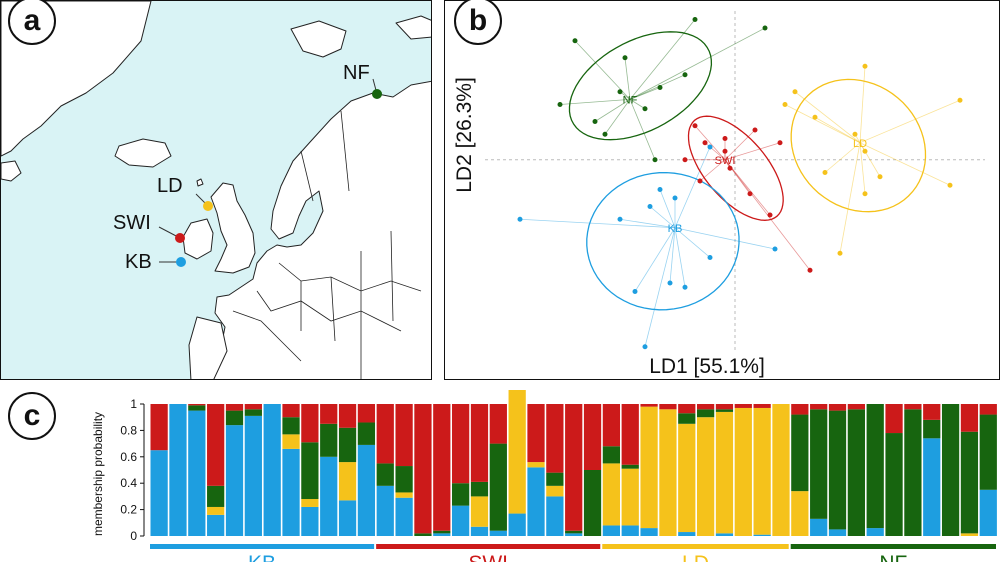 Image resolution: width=1000 pixels, height=567 pixels. Describe the element at coordinates (32, 22) in the screenshot. I see `panel-label-a: a` at that location.